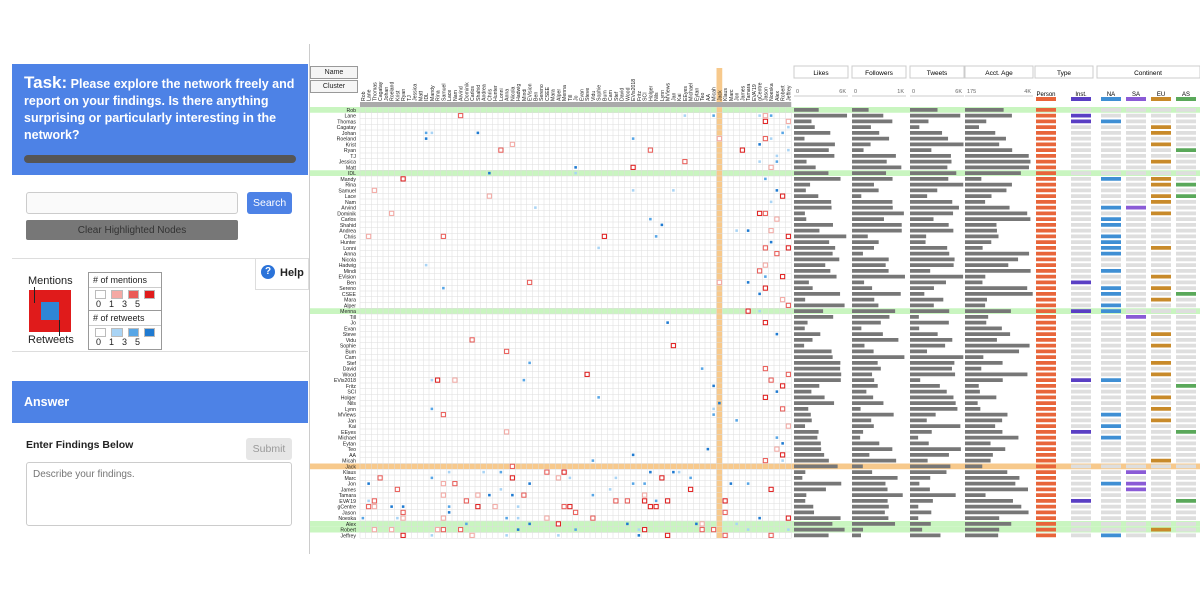 The height and width of the screenshot is (600, 1200). I want to click on column-label: Thomas, so click(375, 91).